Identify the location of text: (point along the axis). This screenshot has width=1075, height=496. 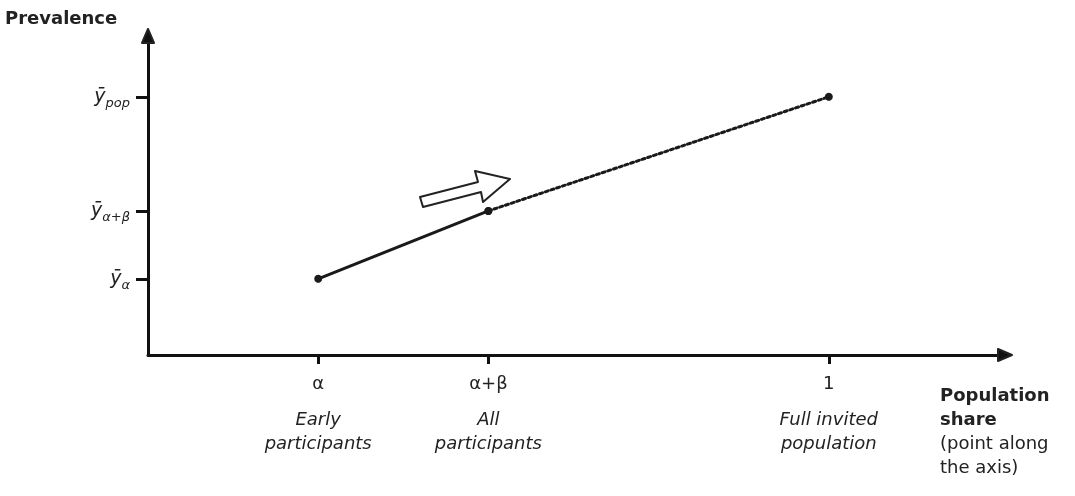
(995, 455).